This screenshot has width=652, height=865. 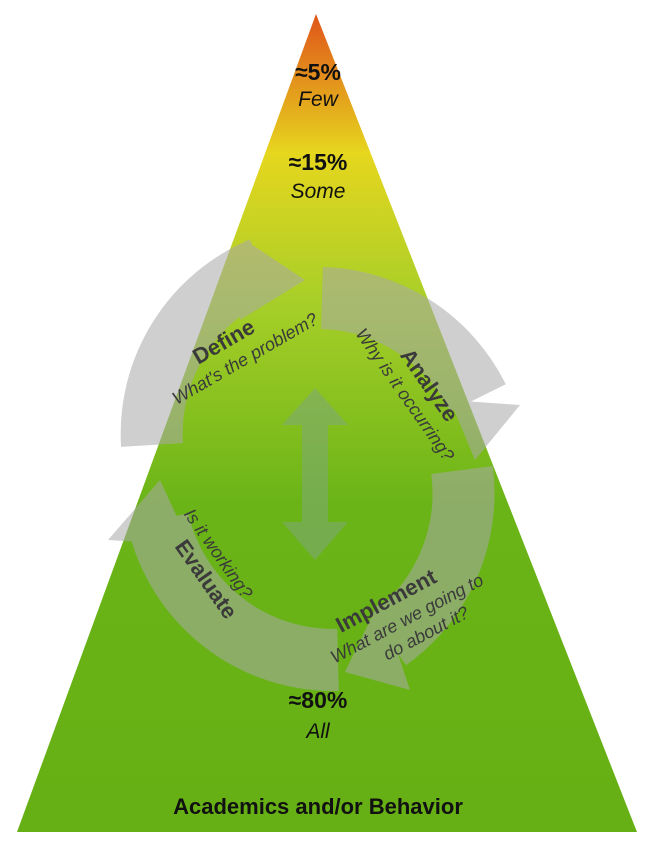 I want to click on tier-middle-percent: ≈15%, so click(x=318, y=162).